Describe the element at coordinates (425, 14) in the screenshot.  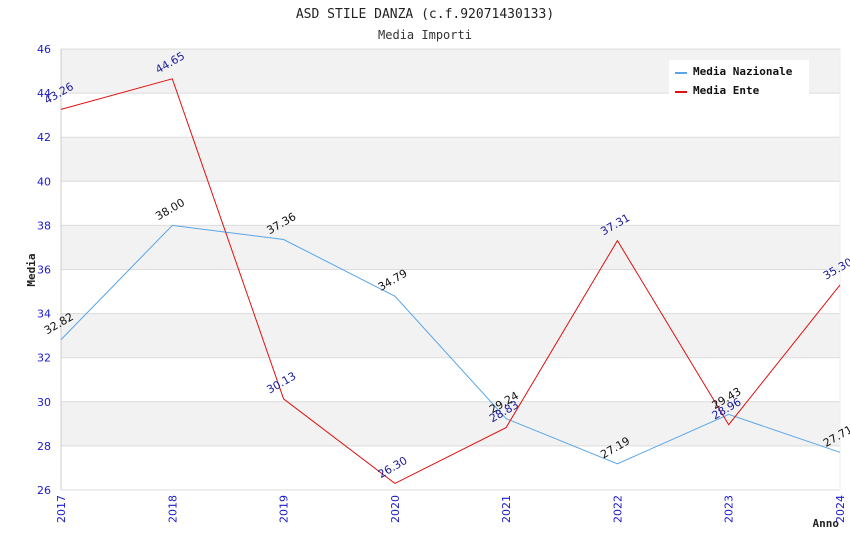
I see `chart-title: ASD STILE DANZA (c.f.92071430133)` at that location.